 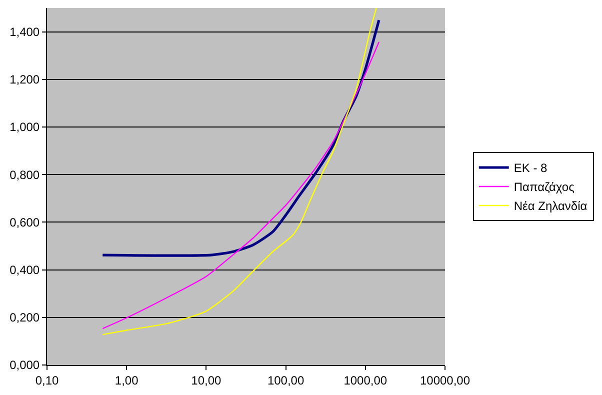 What do you see at coordinates (25, 127) in the screenshot?
I see `y-tick-label: 1,000` at bounding box center [25, 127].